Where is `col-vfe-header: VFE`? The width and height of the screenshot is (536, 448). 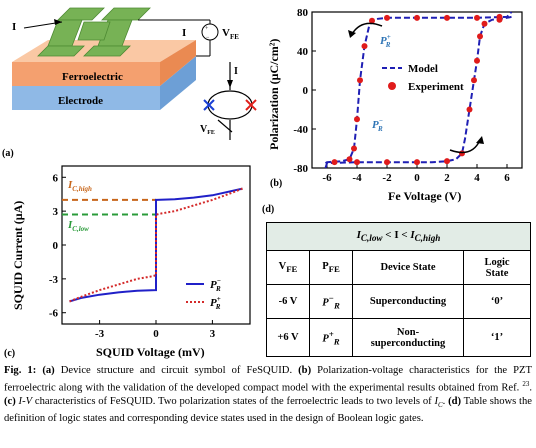
col-vfe-header: VFE is located at coordinates (288, 267).